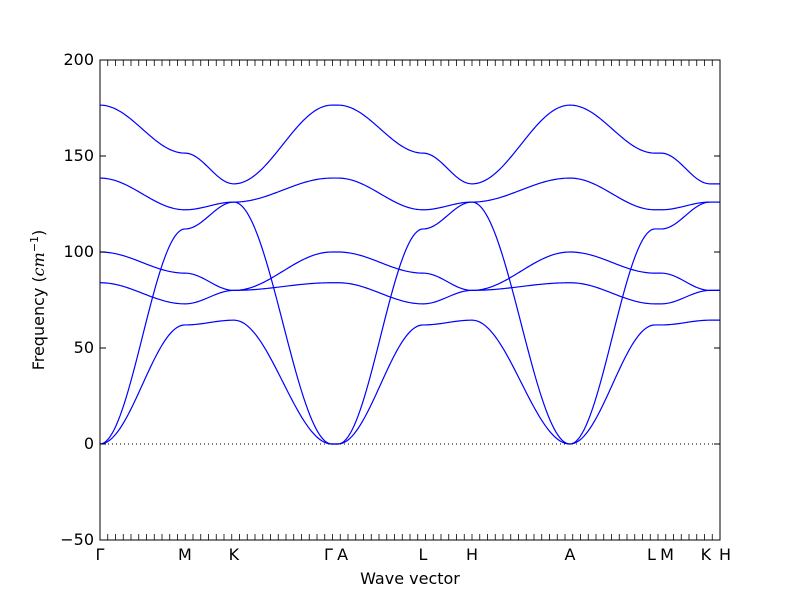  I want to click on y-tick-label: −50, so click(77, 539).